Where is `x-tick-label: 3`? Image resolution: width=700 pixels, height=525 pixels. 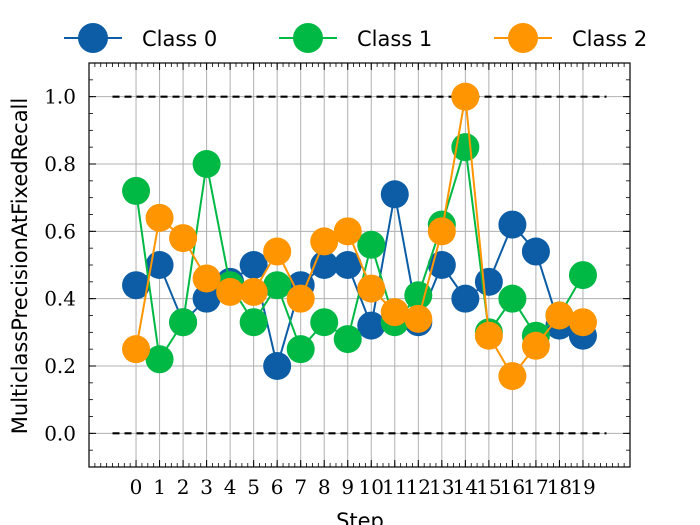 x-tick-label: 3 is located at coordinates (206, 487).